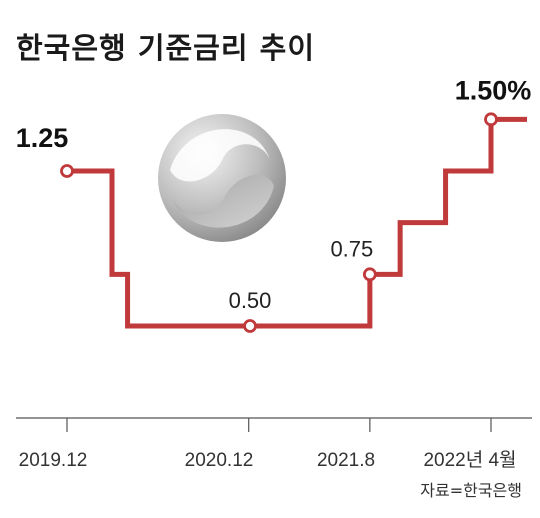 This screenshot has width=540, height=518. I want to click on x-tick-label: 2019.12, so click(53, 460).